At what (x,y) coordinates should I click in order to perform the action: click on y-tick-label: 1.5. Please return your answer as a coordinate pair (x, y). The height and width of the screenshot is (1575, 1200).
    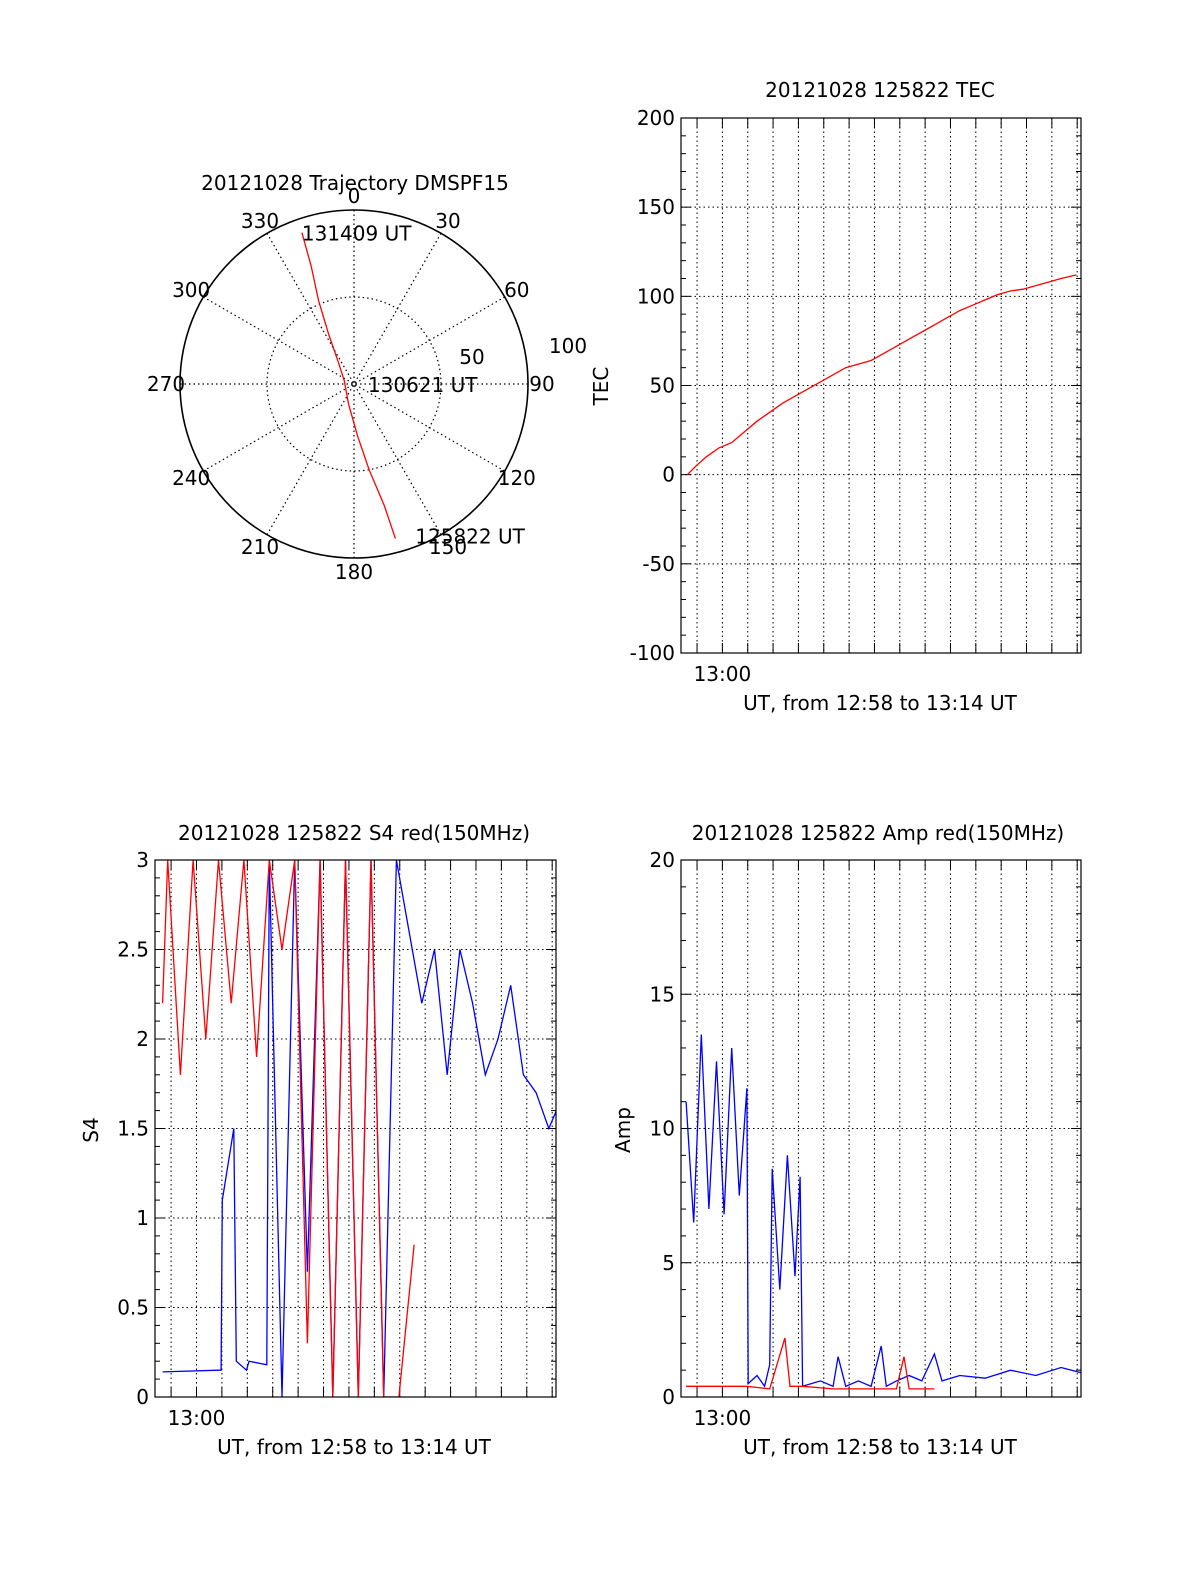
    Looking at the image, I should click on (133, 1129).